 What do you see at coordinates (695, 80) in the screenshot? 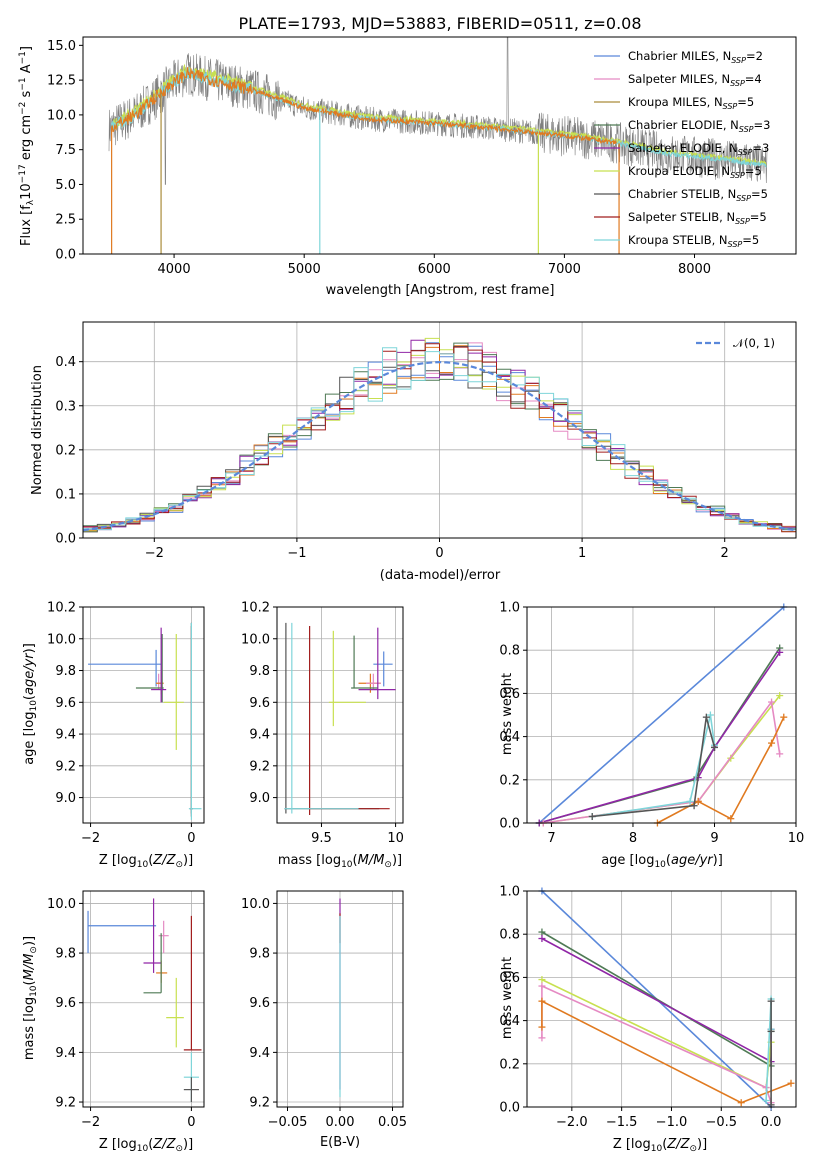
I see `legend-entry: Salpeter MILES, NSSP=4` at bounding box center [695, 80].